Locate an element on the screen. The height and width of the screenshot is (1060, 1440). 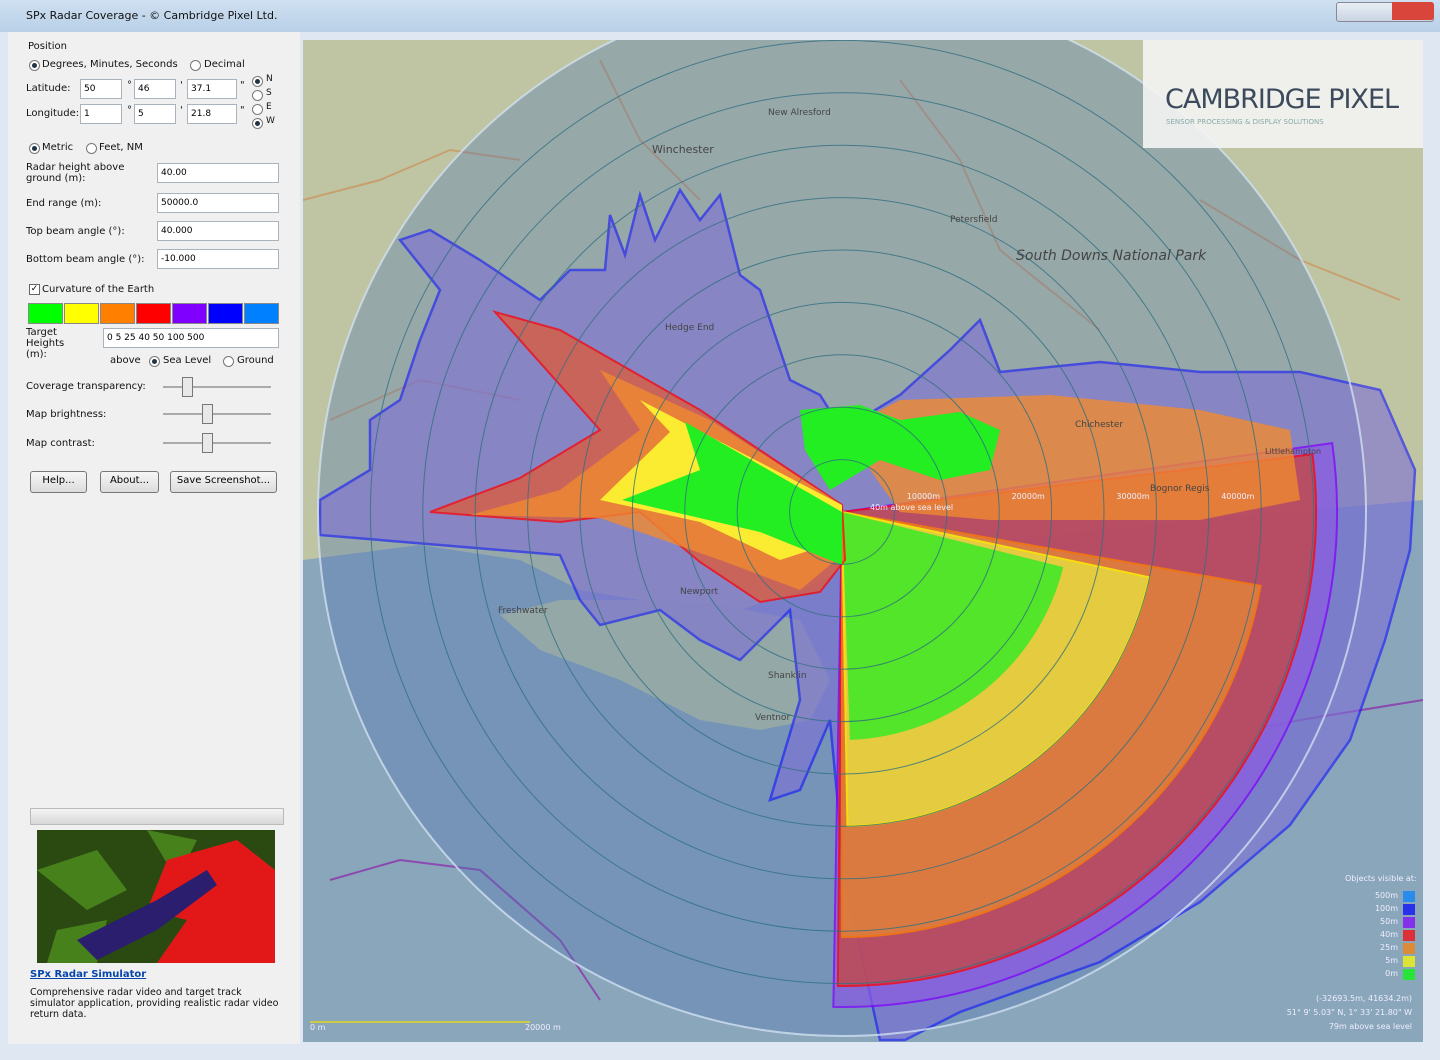
label: W is located at coordinates (270, 121).